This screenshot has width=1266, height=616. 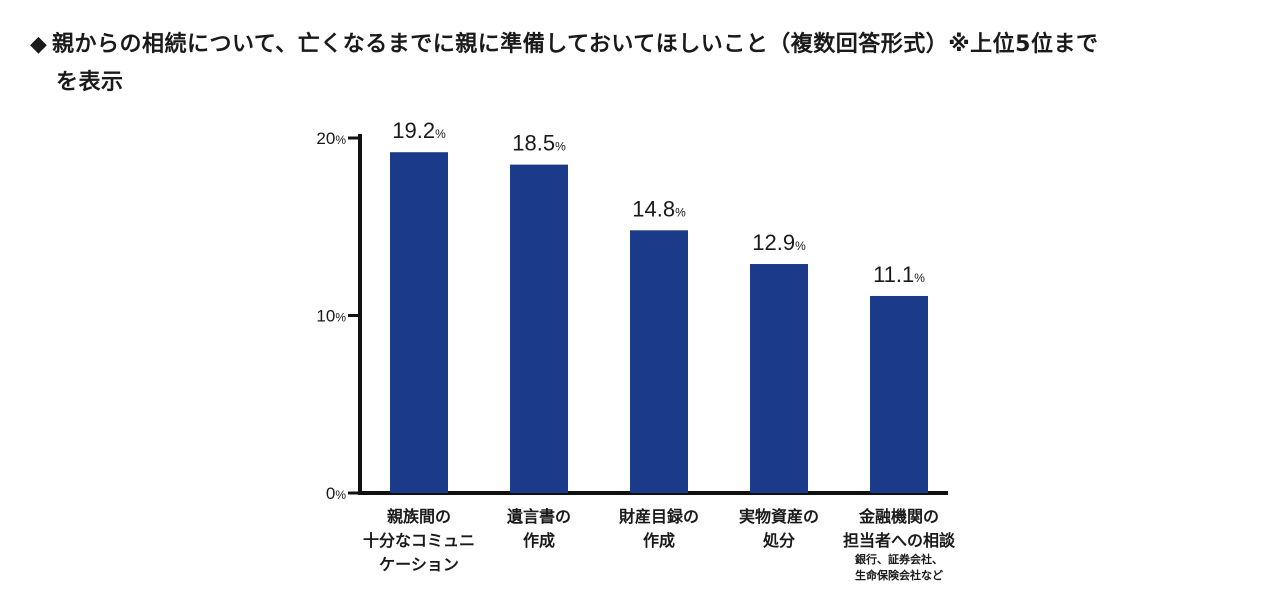 I want to click on category-label: 遺言書の, so click(x=539, y=516).